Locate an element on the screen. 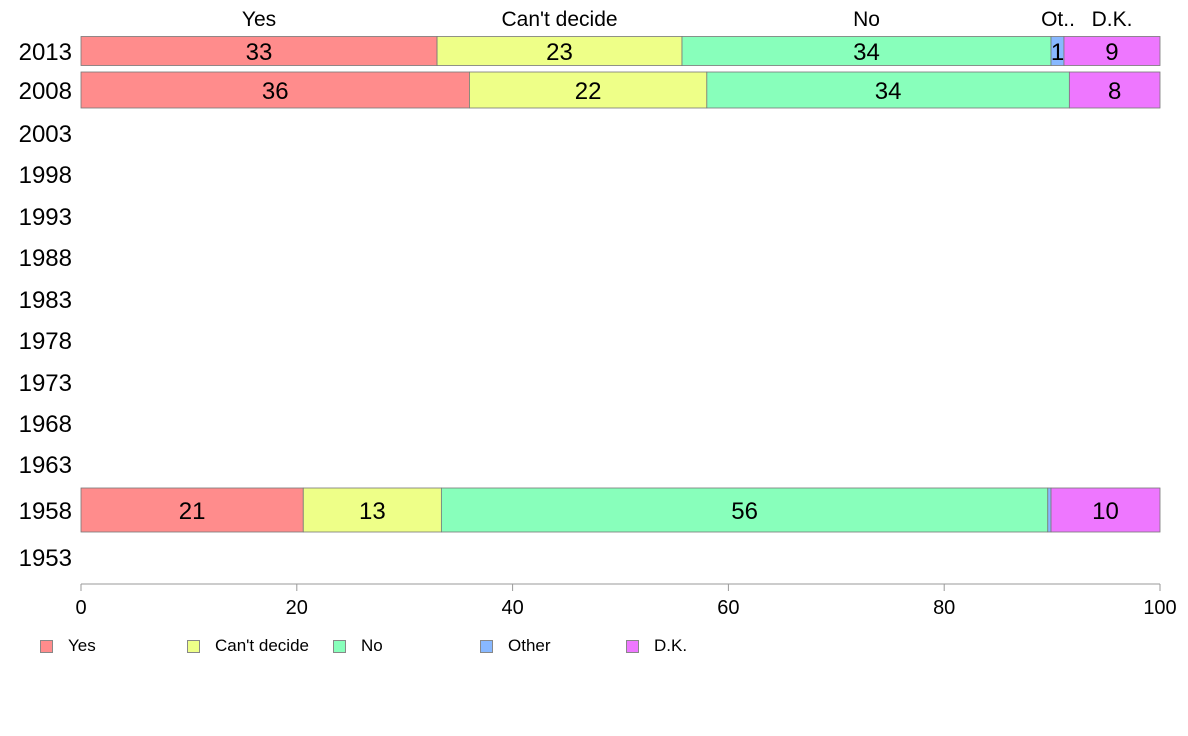 The width and height of the screenshot is (1188, 736). bar-no-2008 is located at coordinates (888, 90).